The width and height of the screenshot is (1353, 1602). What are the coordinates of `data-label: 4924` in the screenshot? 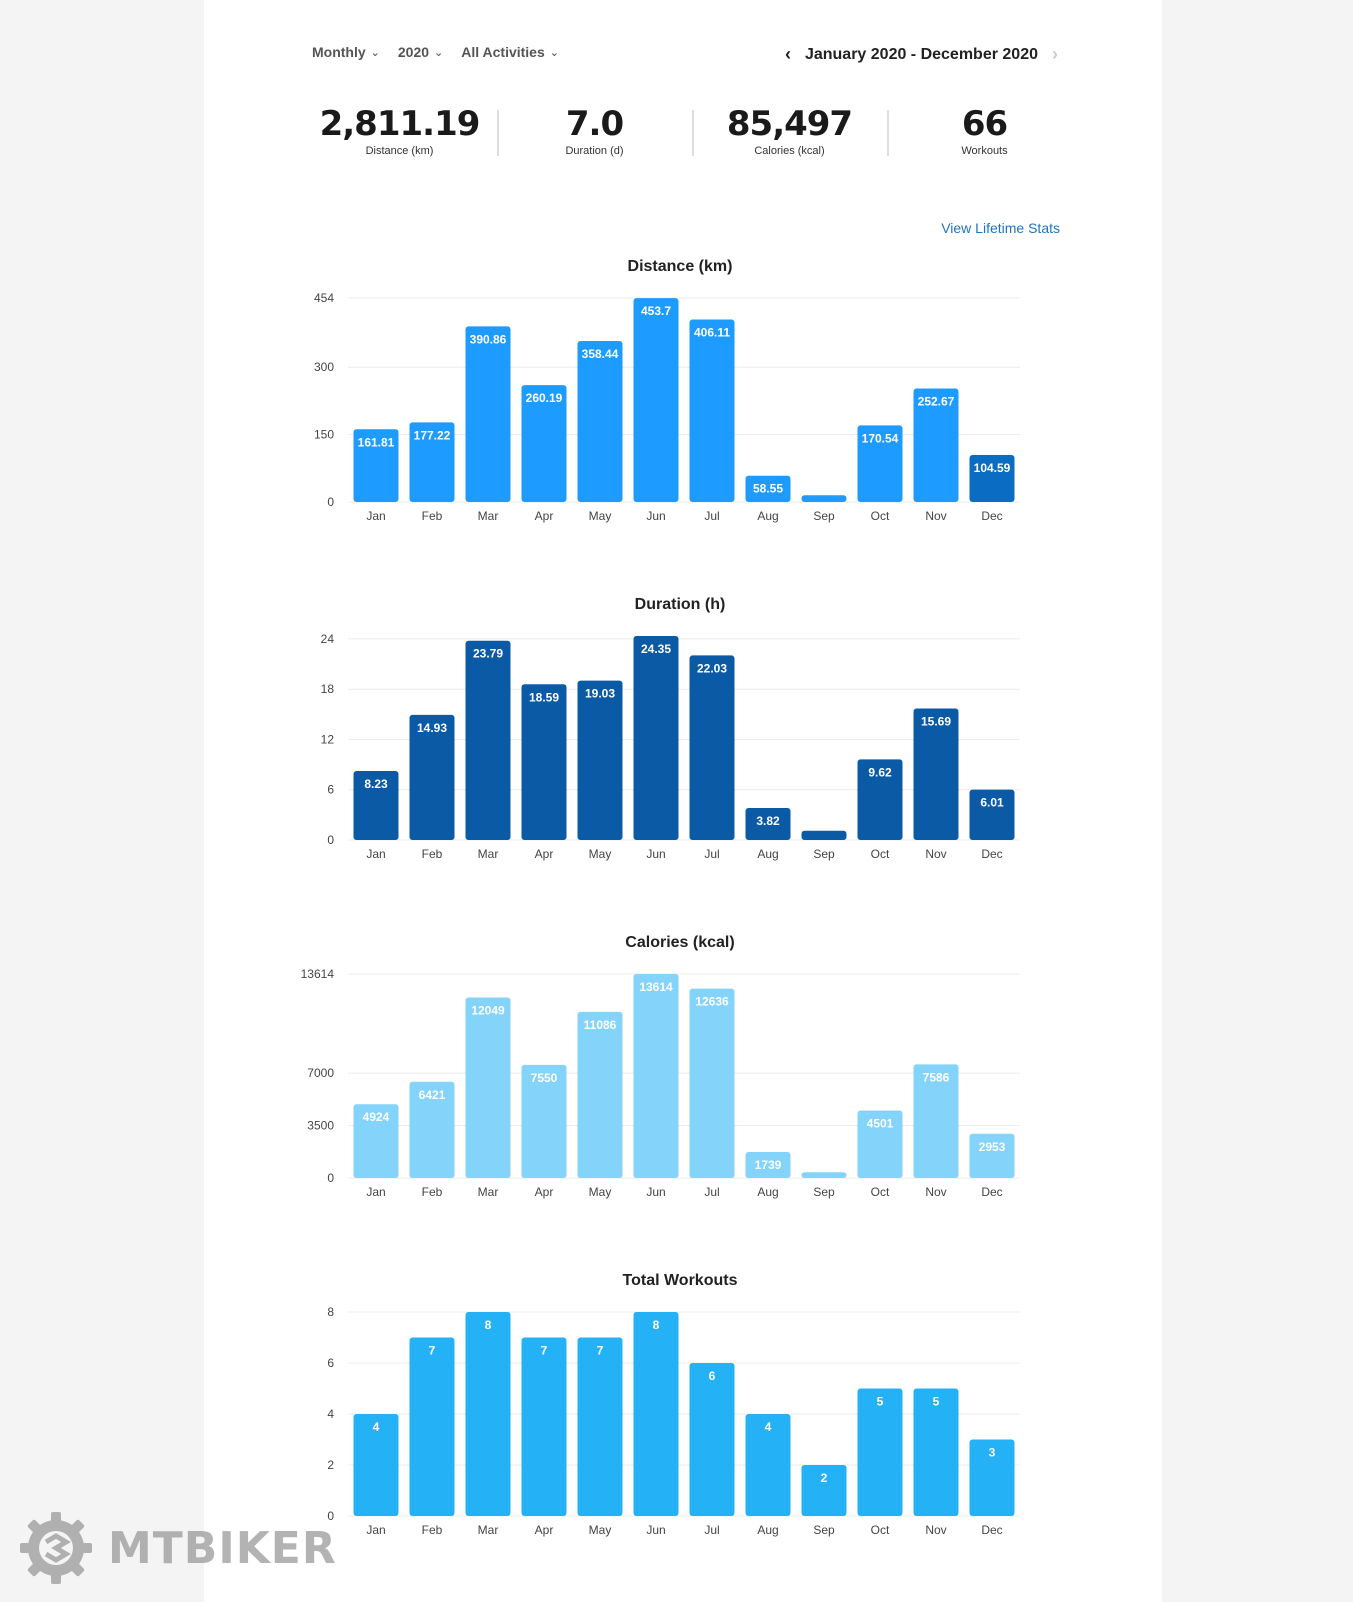 It's located at (376, 1117).